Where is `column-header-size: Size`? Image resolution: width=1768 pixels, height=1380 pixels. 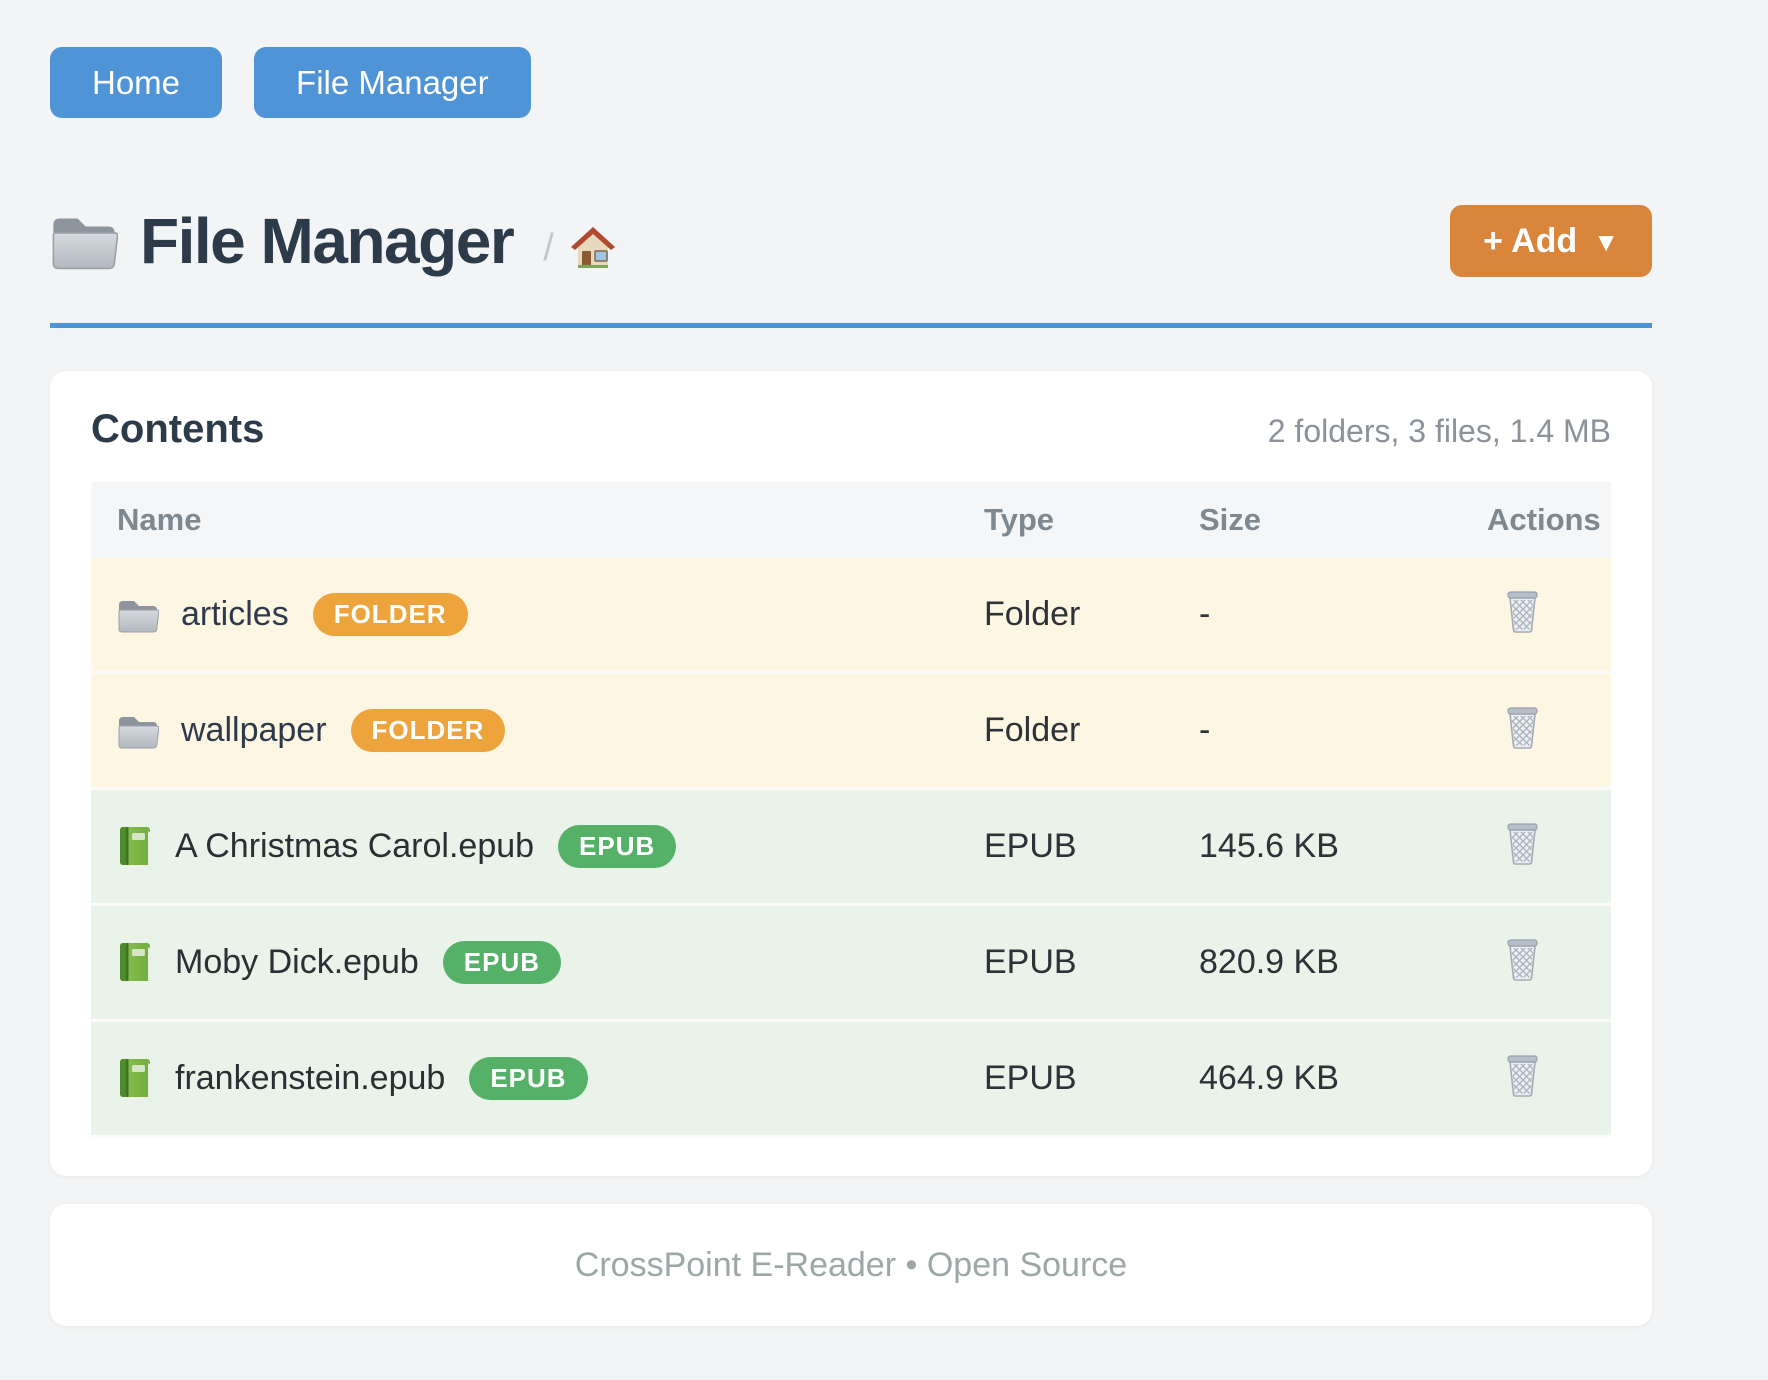 column-header-size: Size is located at coordinates (1317, 520).